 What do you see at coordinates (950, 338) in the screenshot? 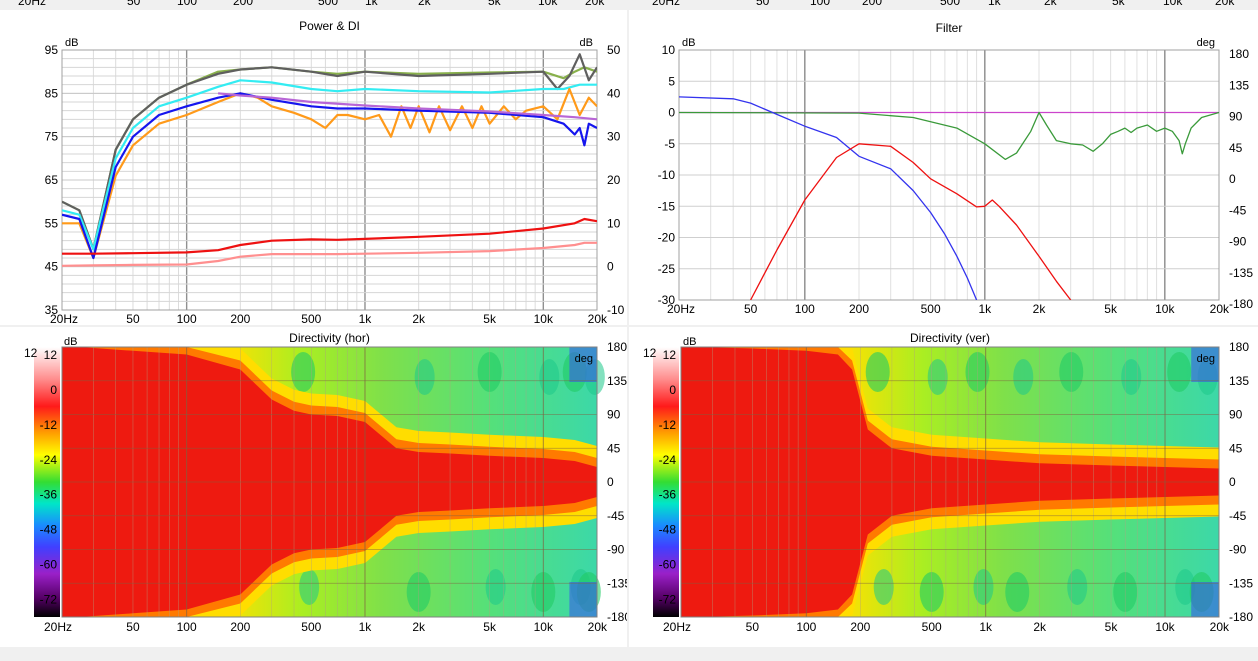
I see `chart-title: Directivity (ver)` at bounding box center [950, 338].